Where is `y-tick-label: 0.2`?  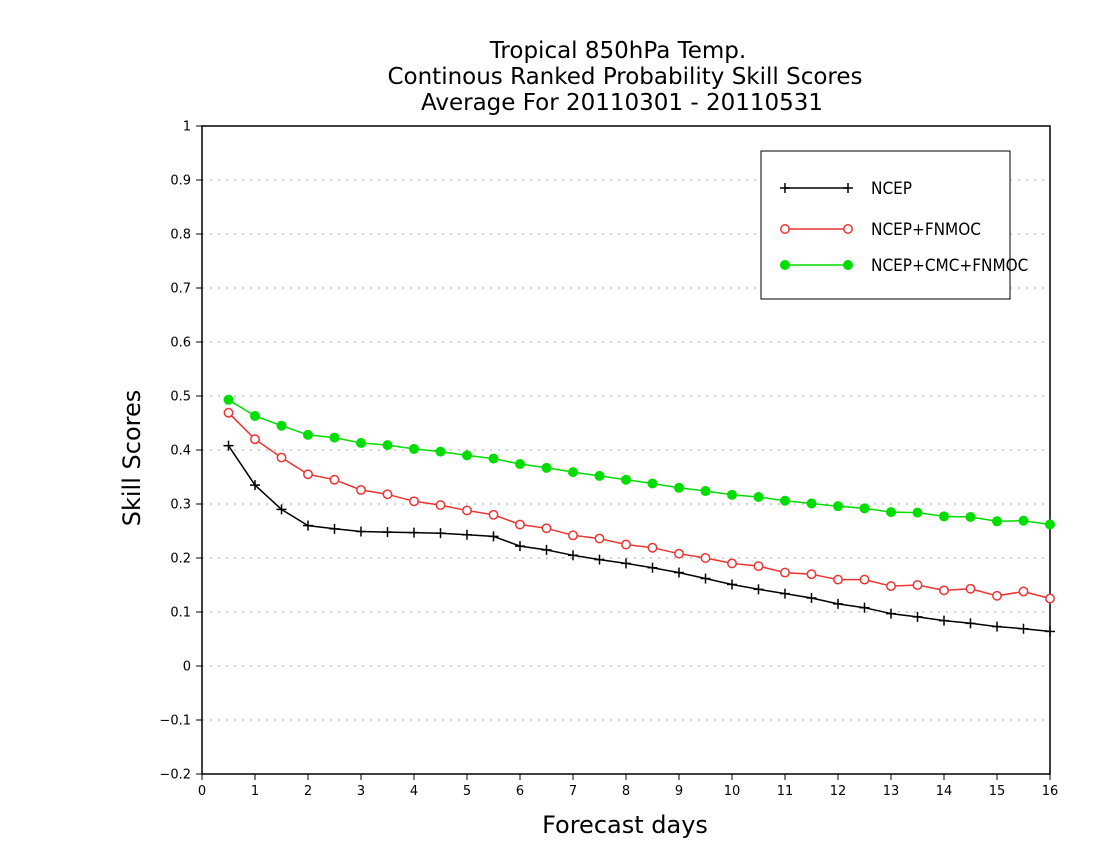
y-tick-label: 0.2 is located at coordinates (180, 559).